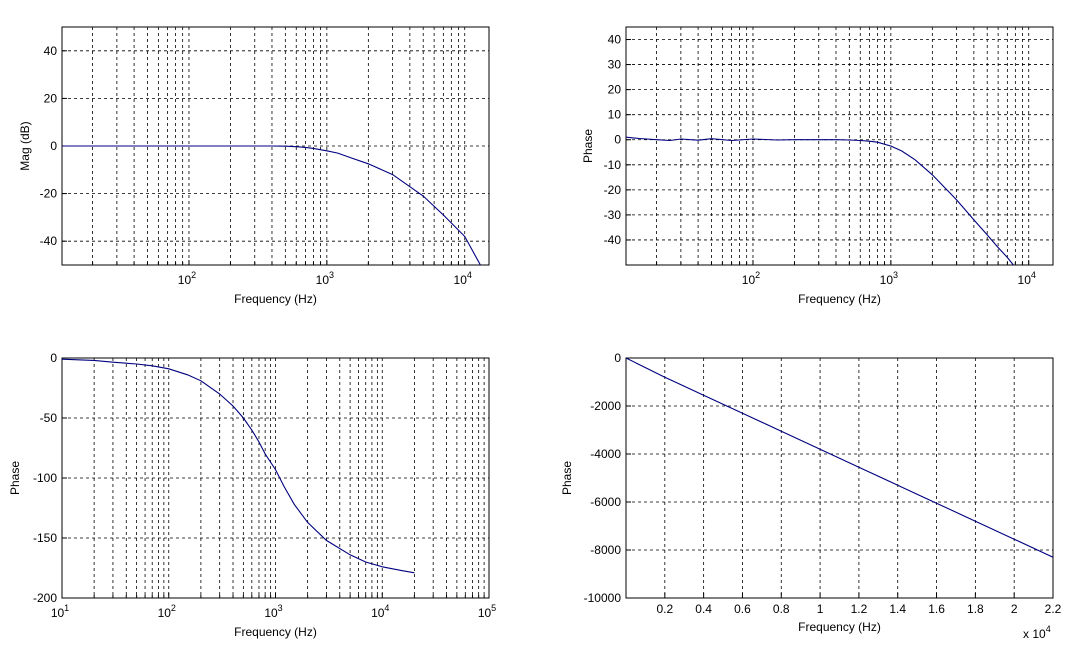 This screenshot has width=1070, height=659. I want to click on x-tick-label: 1.8, so click(975, 609).